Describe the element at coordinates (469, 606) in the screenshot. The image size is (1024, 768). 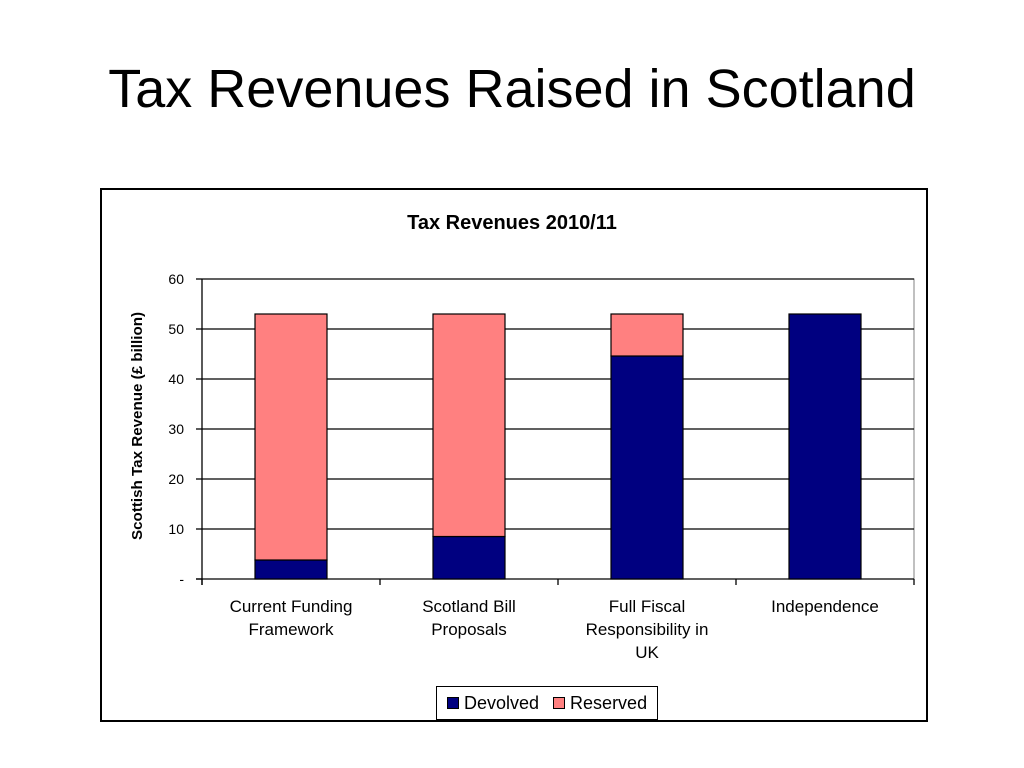
I see `x-tick-label: Scotland Bill` at that location.